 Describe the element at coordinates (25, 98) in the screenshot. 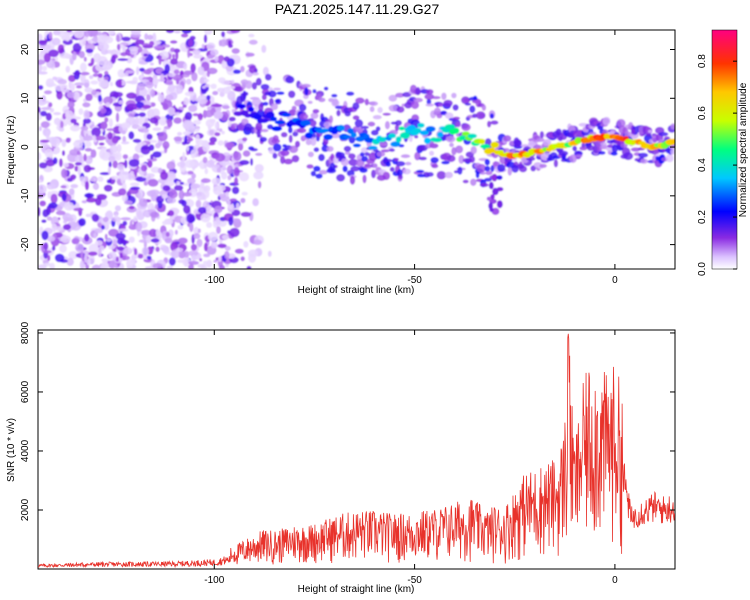

I see `heatmap-y-tick-label: 10` at that location.